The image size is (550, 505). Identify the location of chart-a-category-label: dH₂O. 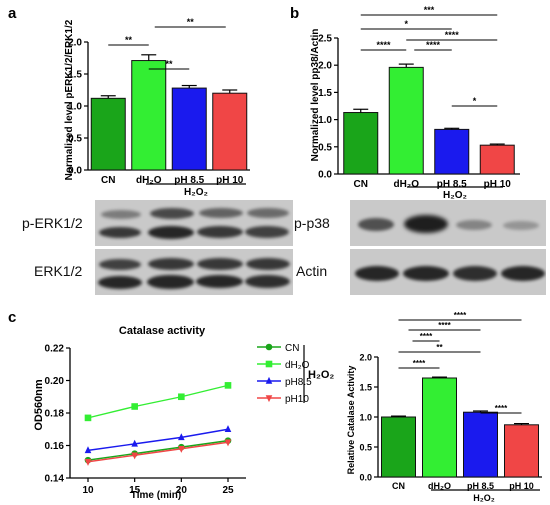
(149, 180).